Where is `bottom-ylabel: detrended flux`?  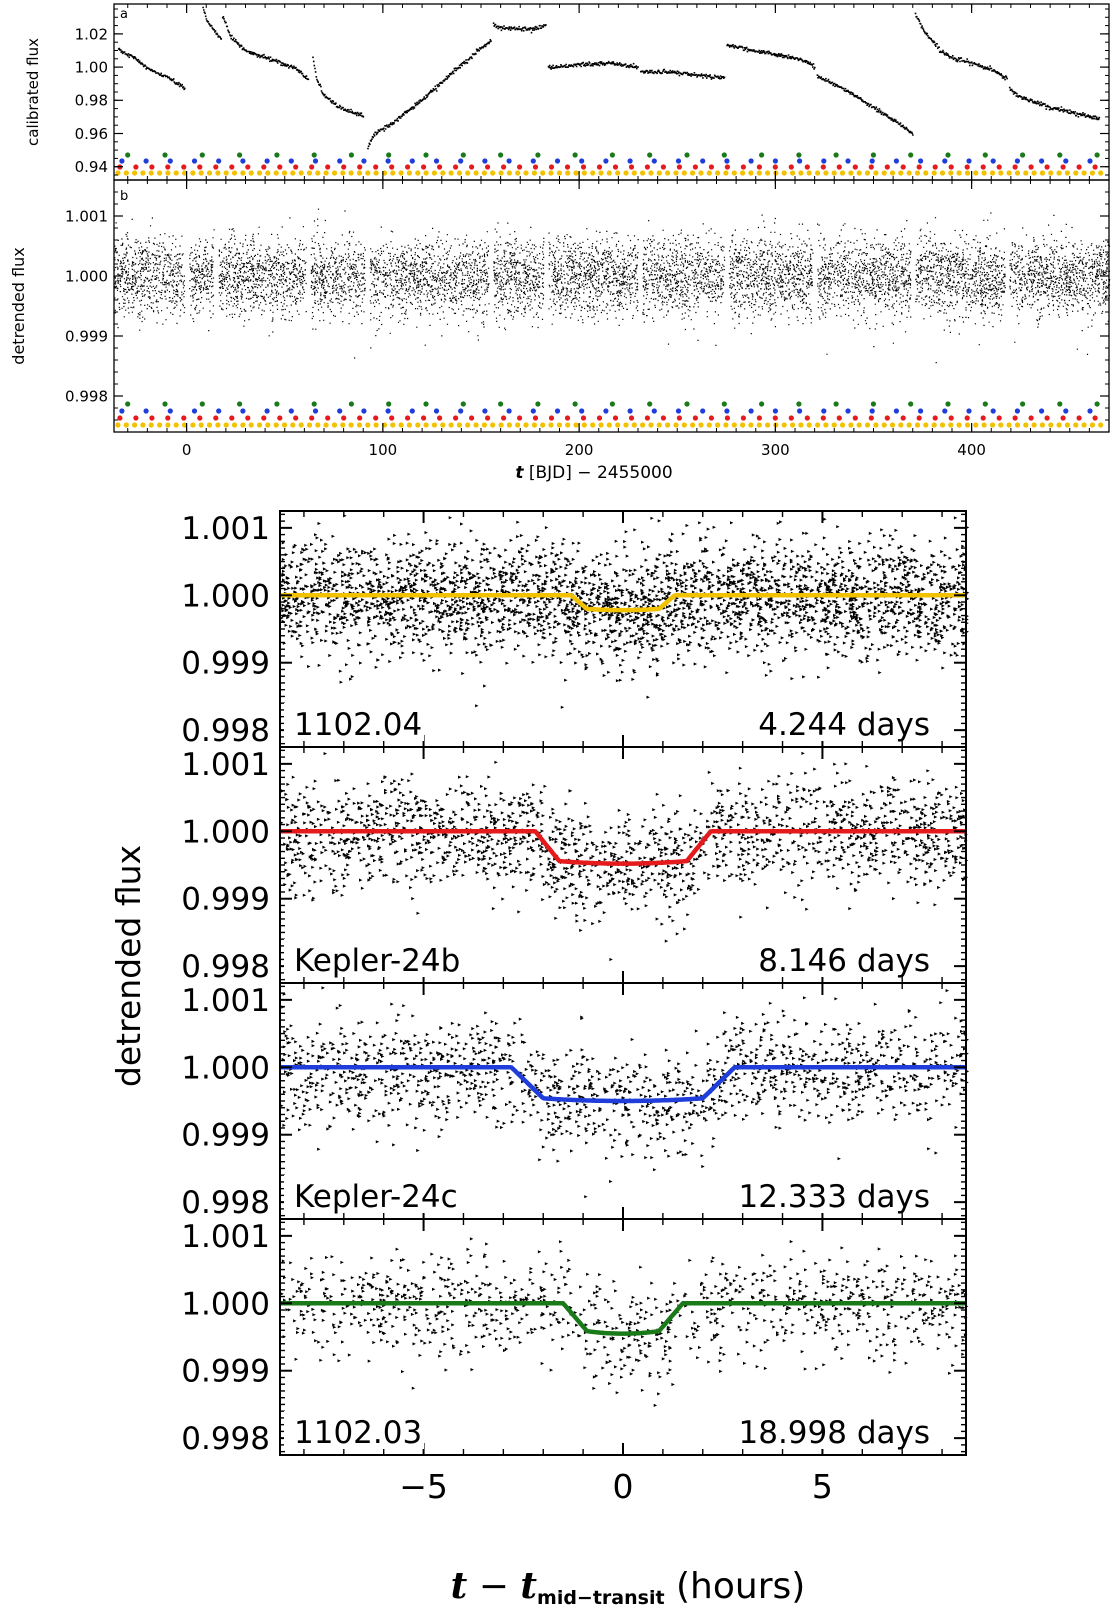 bottom-ylabel: detrended flux is located at coordinates (128, 966).